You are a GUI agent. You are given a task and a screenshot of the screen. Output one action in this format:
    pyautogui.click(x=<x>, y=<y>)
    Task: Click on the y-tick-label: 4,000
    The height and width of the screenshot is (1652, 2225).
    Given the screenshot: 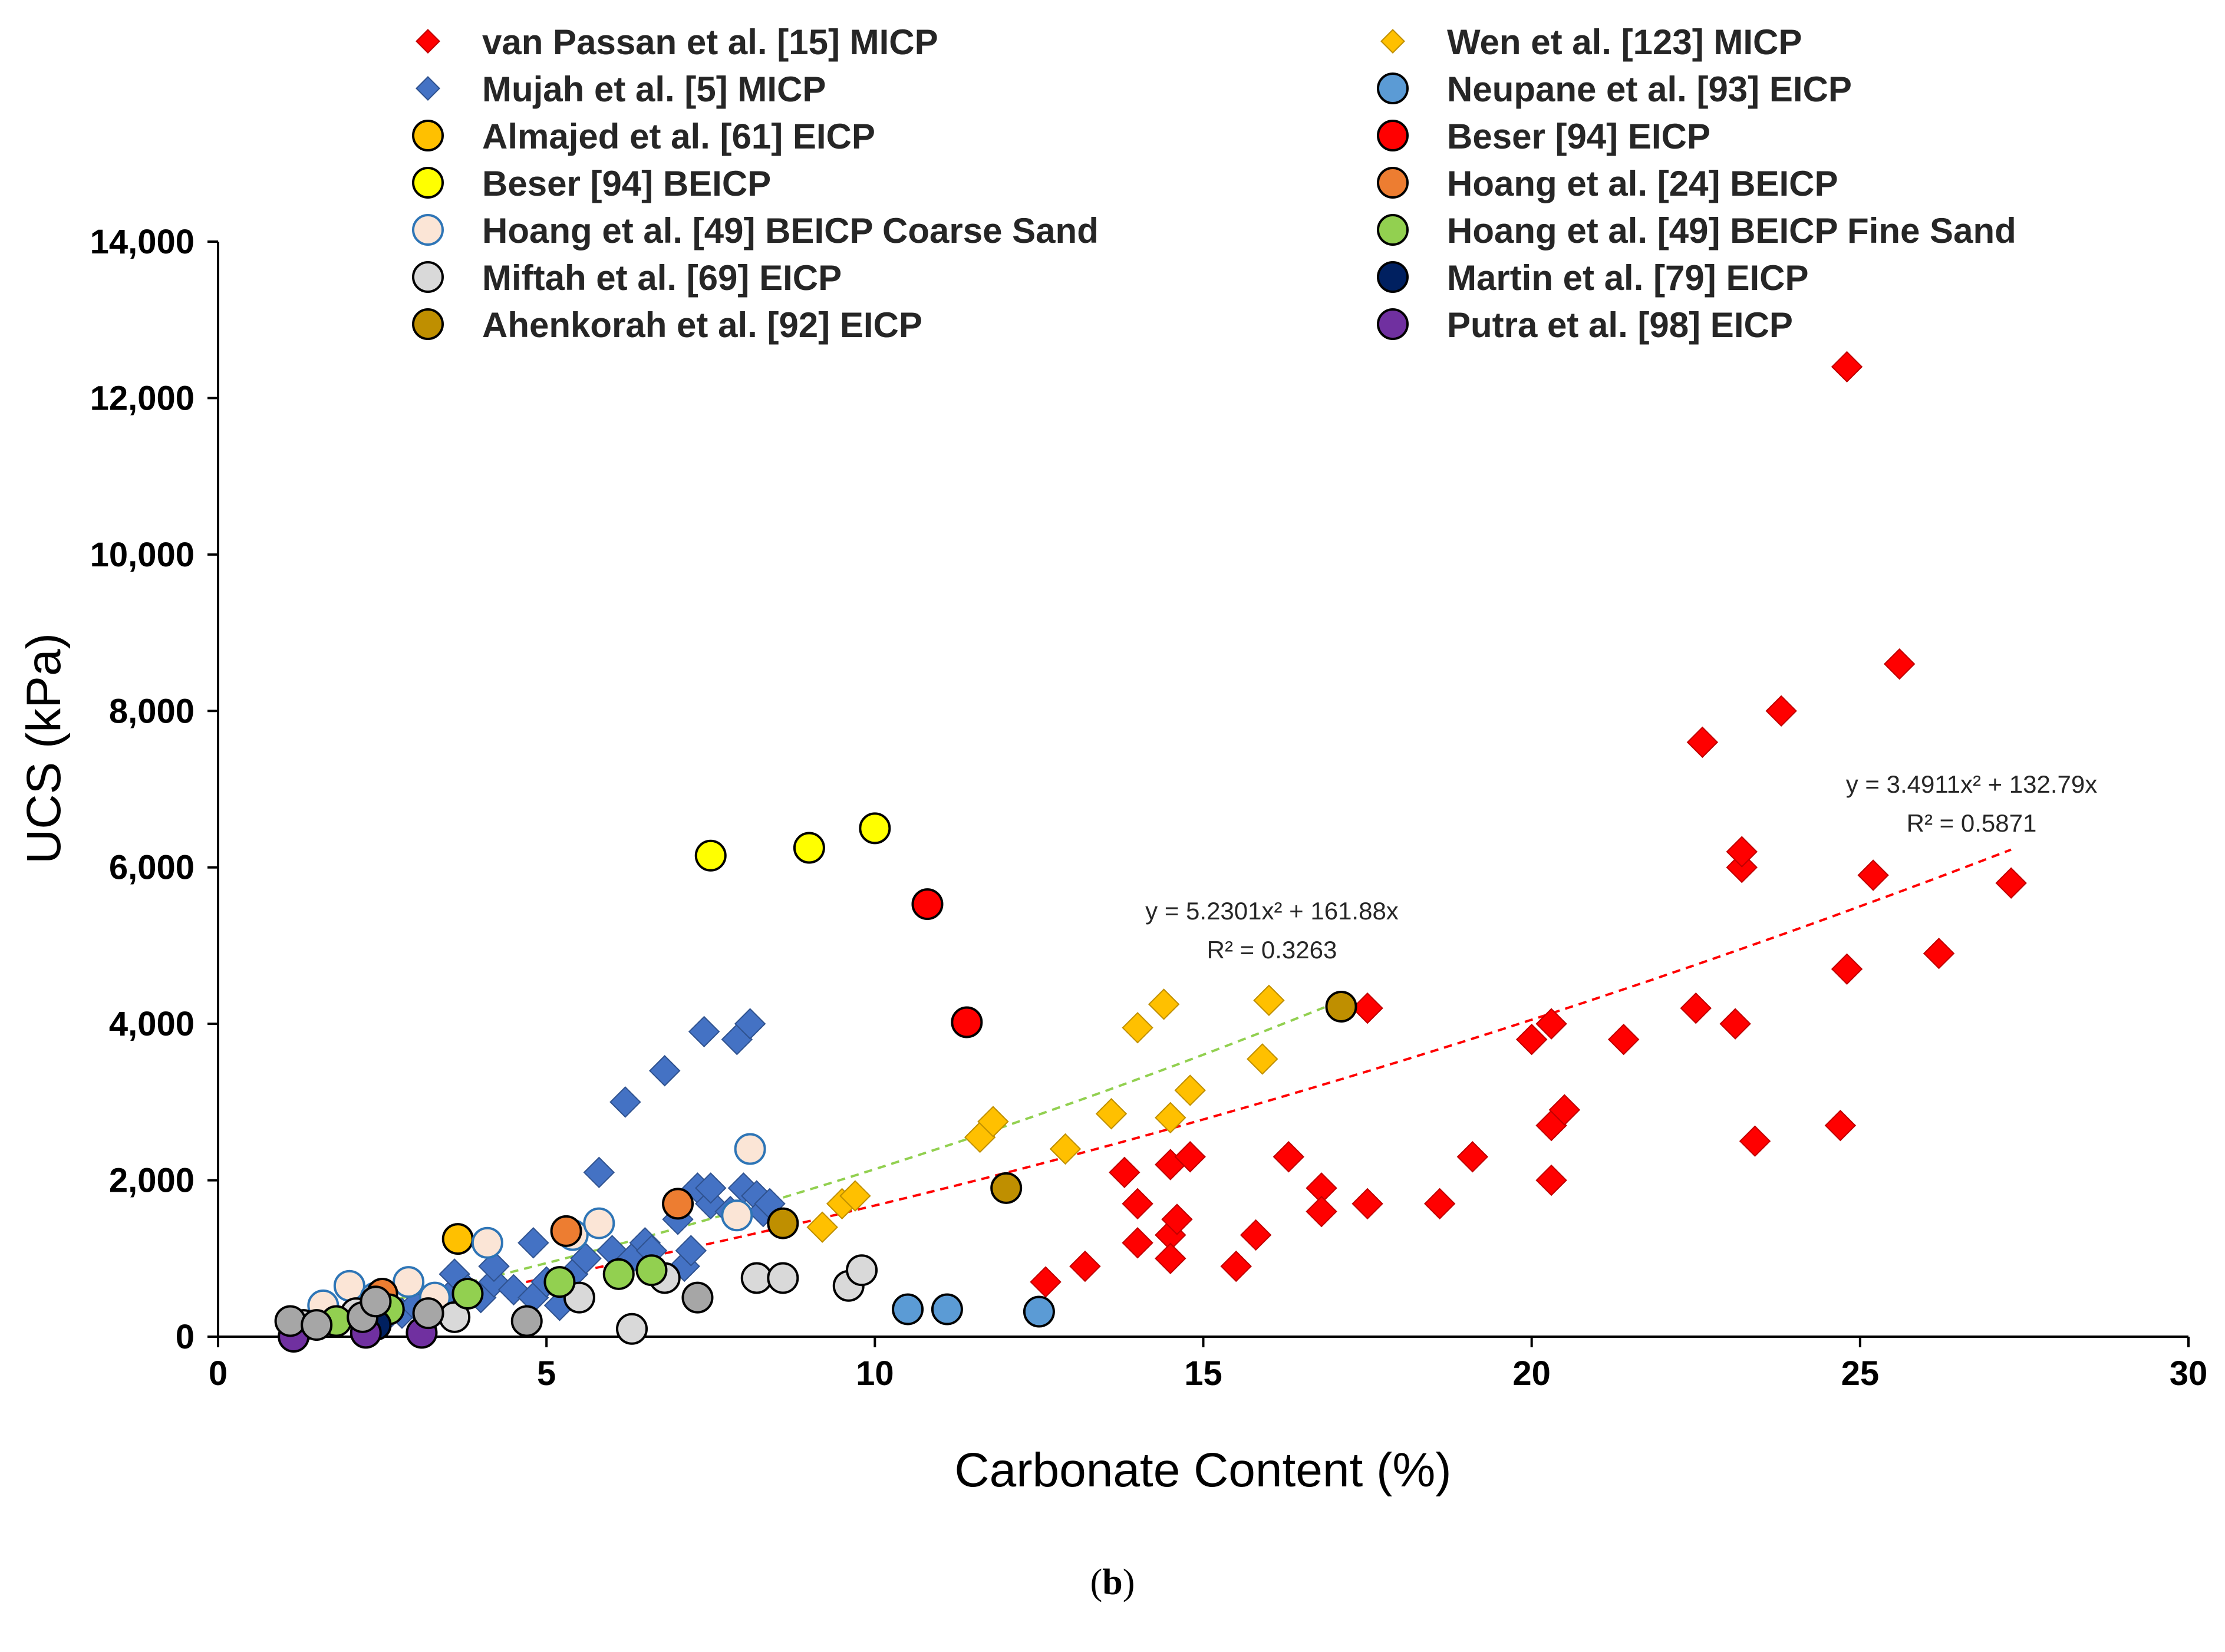 What is the action you would take?
    pyautogui.click(x=152, y=1024)
    